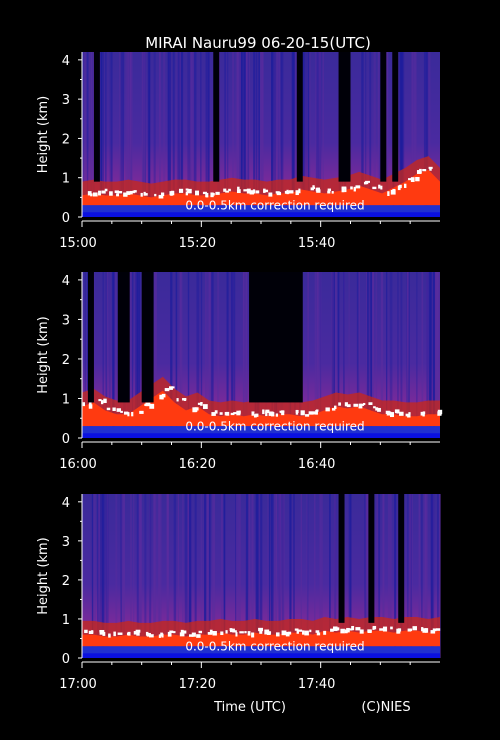 The width and height of the screenshot is (500, 740). Describe the element at coordinates (274, 205) in the screenshot. I see `correction-note: 0.0-0.5km correction required` at that location.